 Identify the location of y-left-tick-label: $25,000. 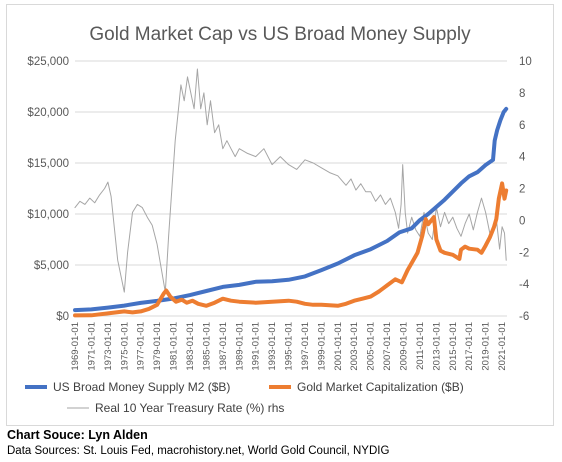
(48, 62).